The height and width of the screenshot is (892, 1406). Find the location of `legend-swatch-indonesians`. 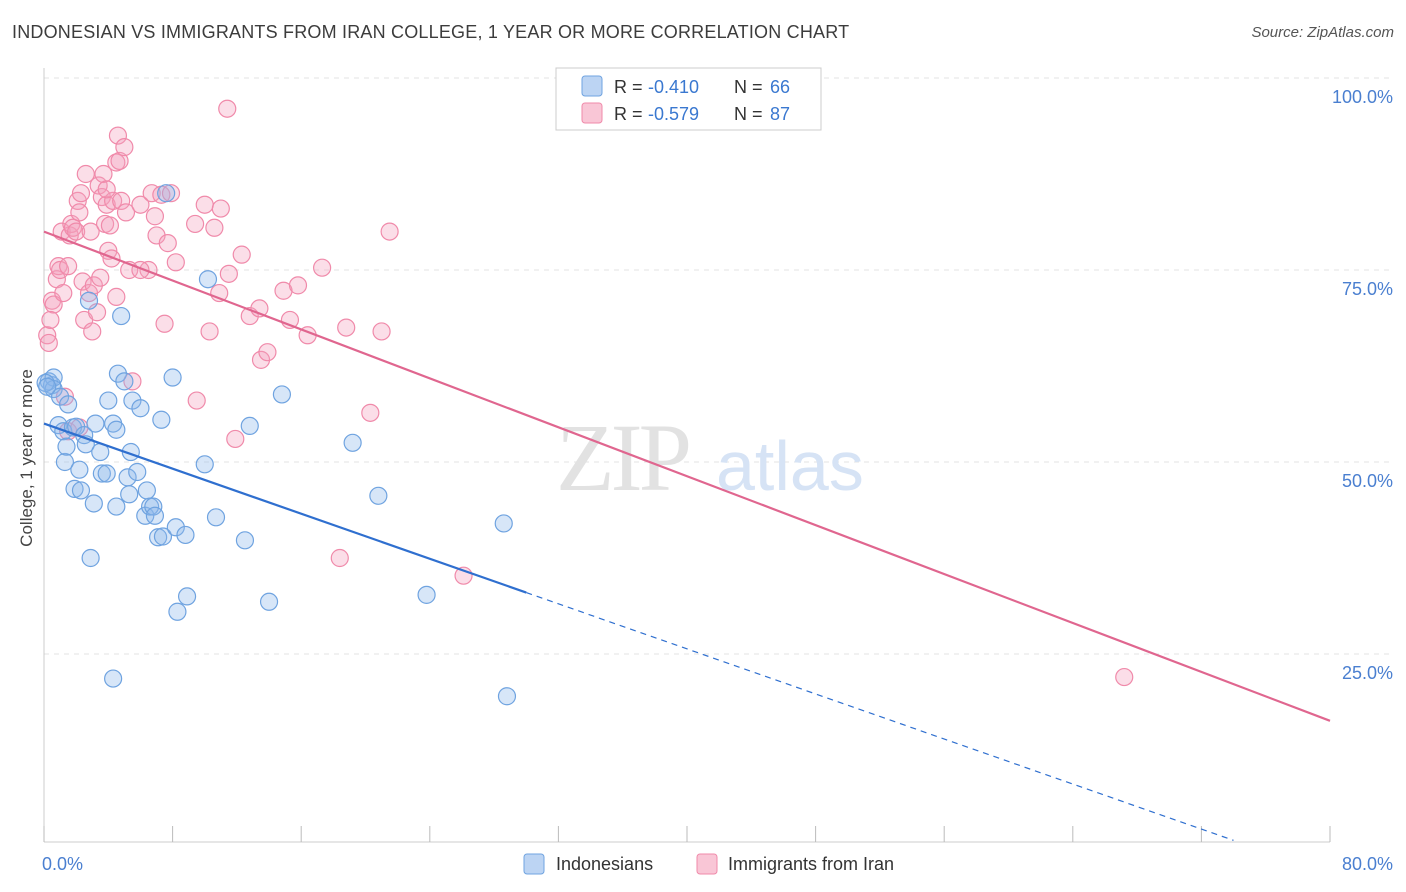

legend-swatch-indonesians is located at coordinates (592, 86).